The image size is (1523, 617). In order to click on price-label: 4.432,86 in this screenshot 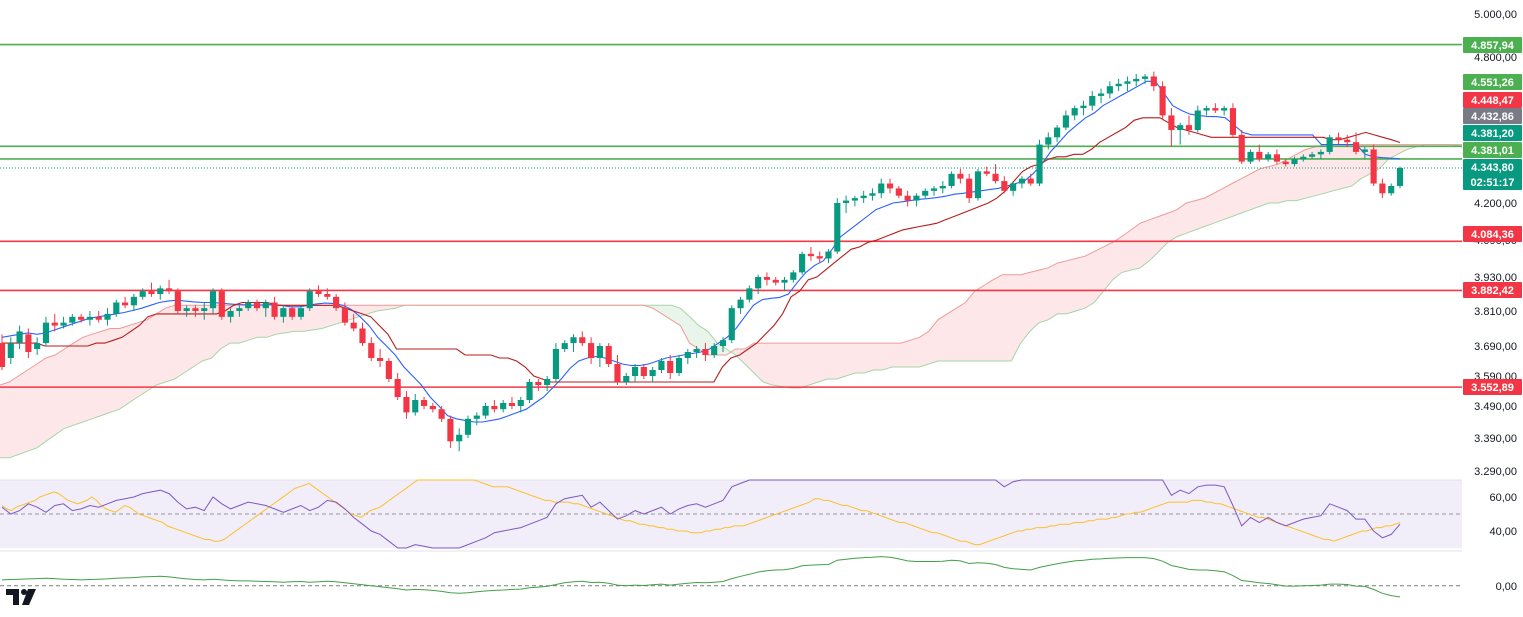, I will do `click(1492, 116)`.